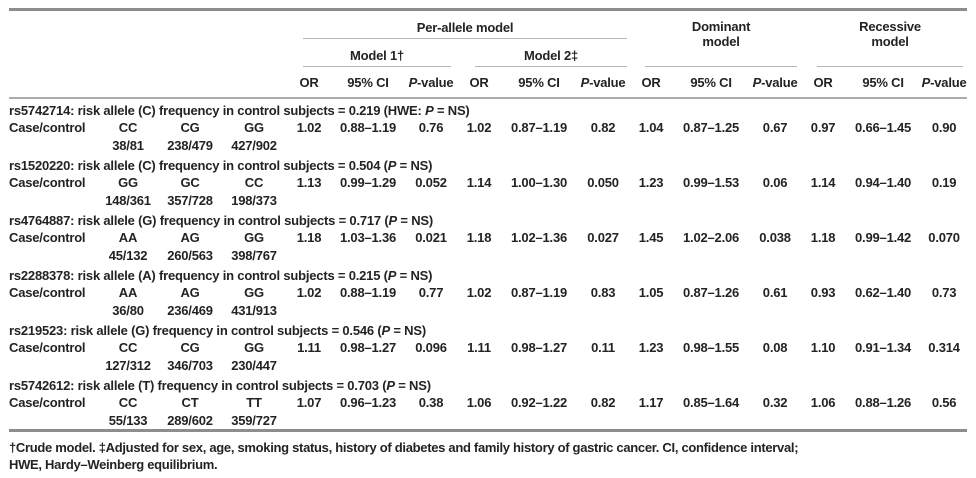 This screenshot has height=478, width=976. I want to click on genotype-counts-row: 148/361 357/728 198/373, so click(488, 200).